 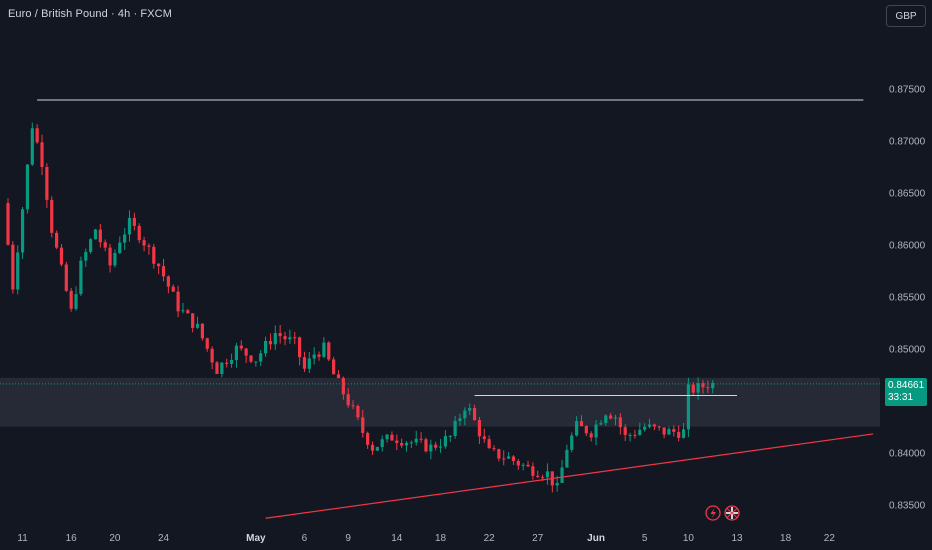 What do you see at coordinates (907, 142) in the screenshot?
I see `y-tick-label: 0.87000` at bounding box center [907, 142].